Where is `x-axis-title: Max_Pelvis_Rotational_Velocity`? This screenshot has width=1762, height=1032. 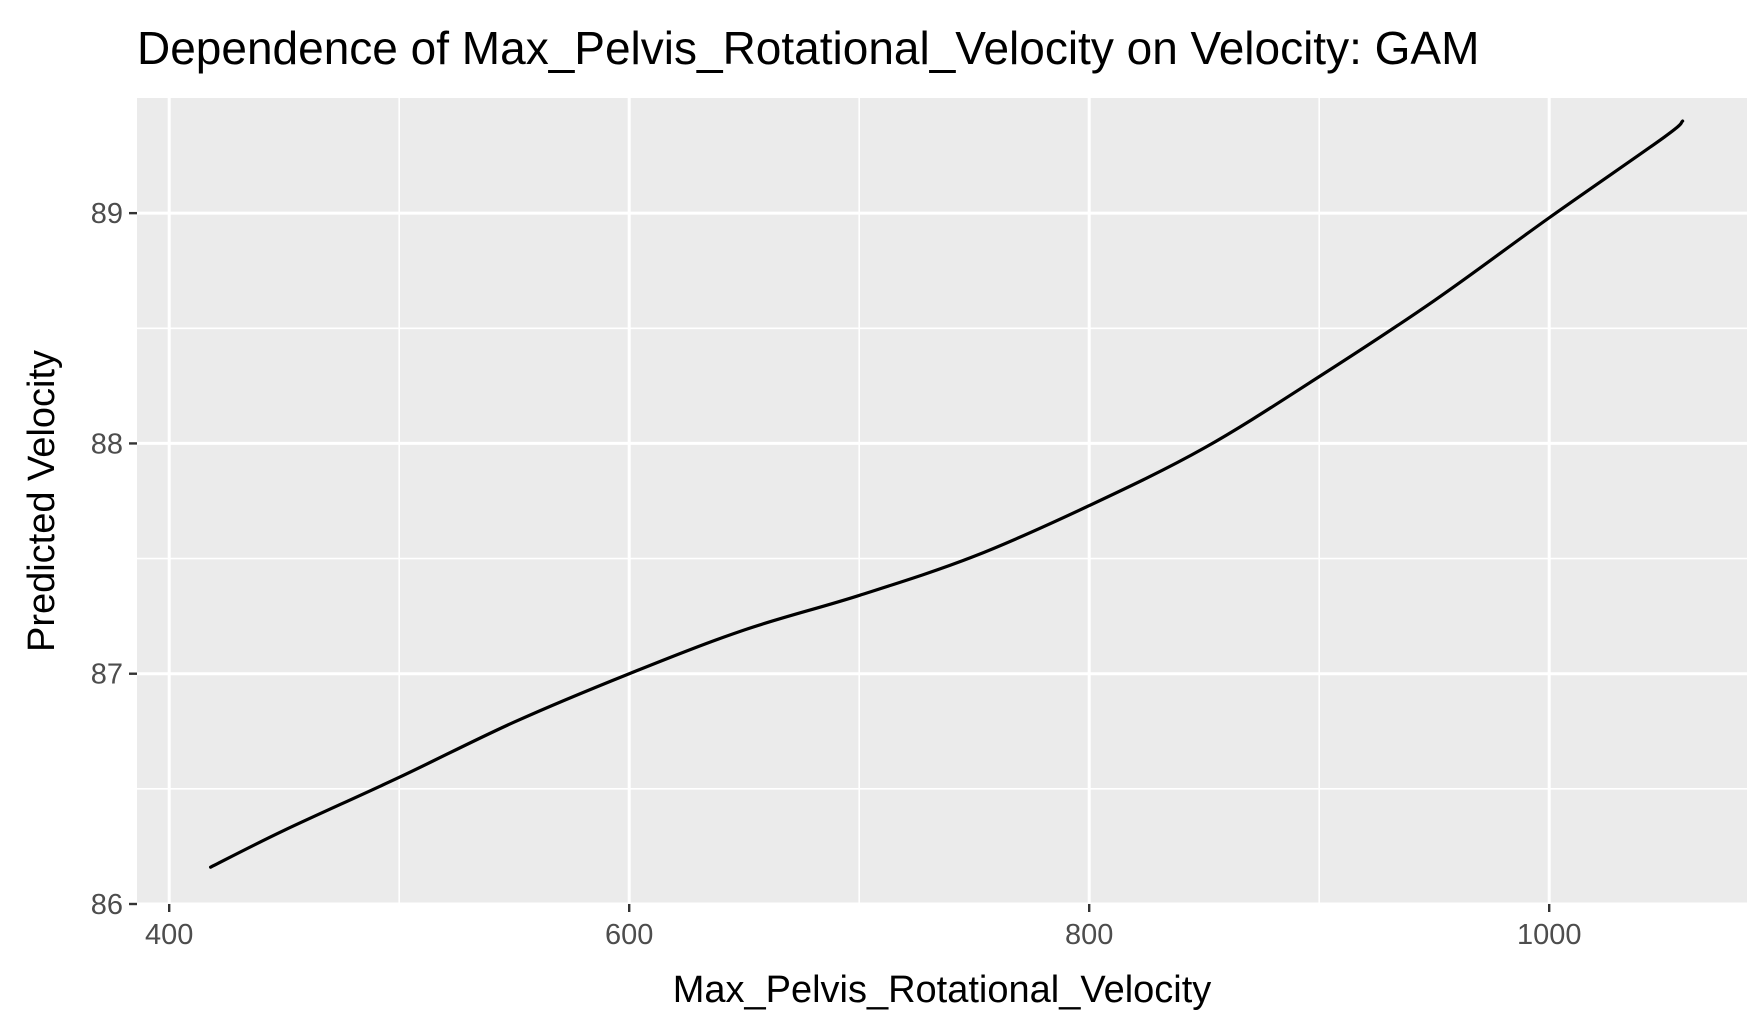 x-axis-title: Max_Pelvis_Rotational_Velocity is located at coordinates (942, 990).